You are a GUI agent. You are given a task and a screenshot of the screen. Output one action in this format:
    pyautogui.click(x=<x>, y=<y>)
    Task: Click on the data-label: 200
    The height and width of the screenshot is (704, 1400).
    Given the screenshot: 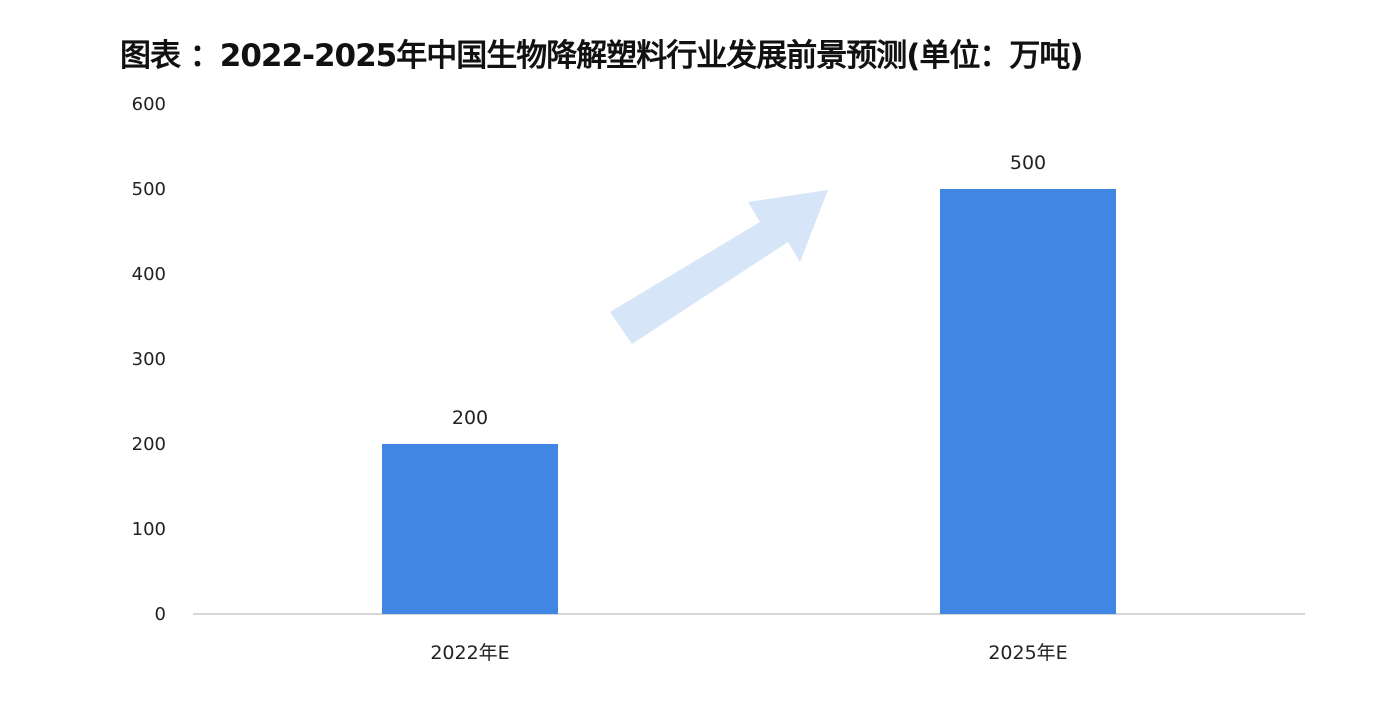 What is the action you would take?
    pyautogui.click(x=470, y=418)
    